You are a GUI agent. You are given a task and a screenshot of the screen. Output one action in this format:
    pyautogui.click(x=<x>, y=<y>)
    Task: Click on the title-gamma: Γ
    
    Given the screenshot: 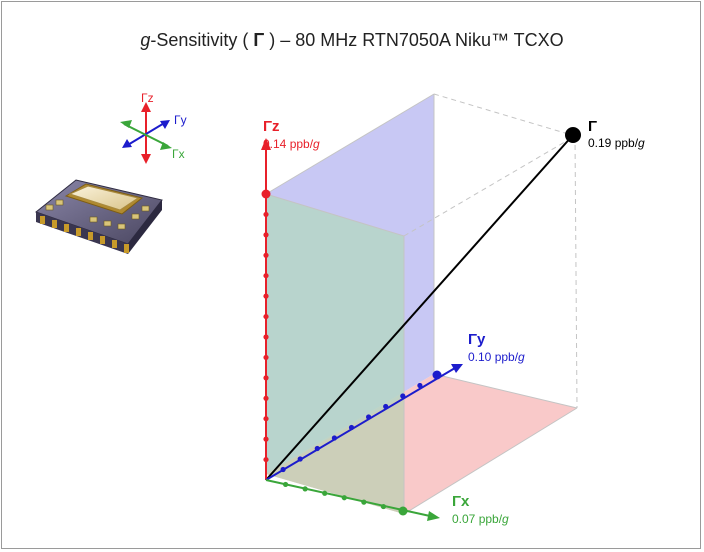 What is the action you would take?
    pyautogui.click(x=258, y=40)
    